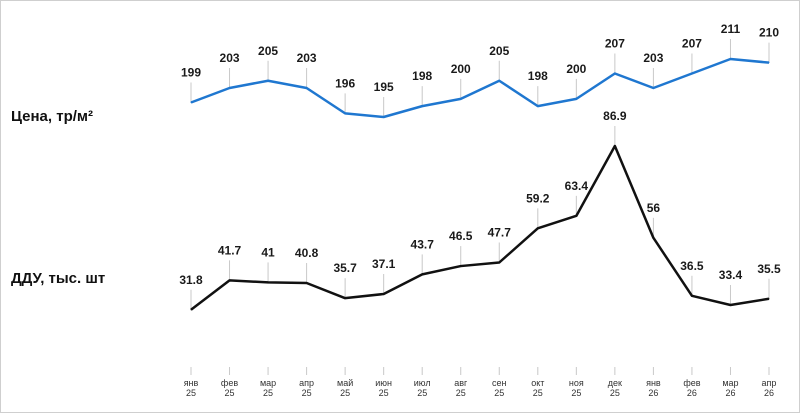 The image size is (800, 414). What do you see at coordinates (577, 186) in the screenshot?
I see `ddu-data-label: 63.4` at bounding box center [577, 186].